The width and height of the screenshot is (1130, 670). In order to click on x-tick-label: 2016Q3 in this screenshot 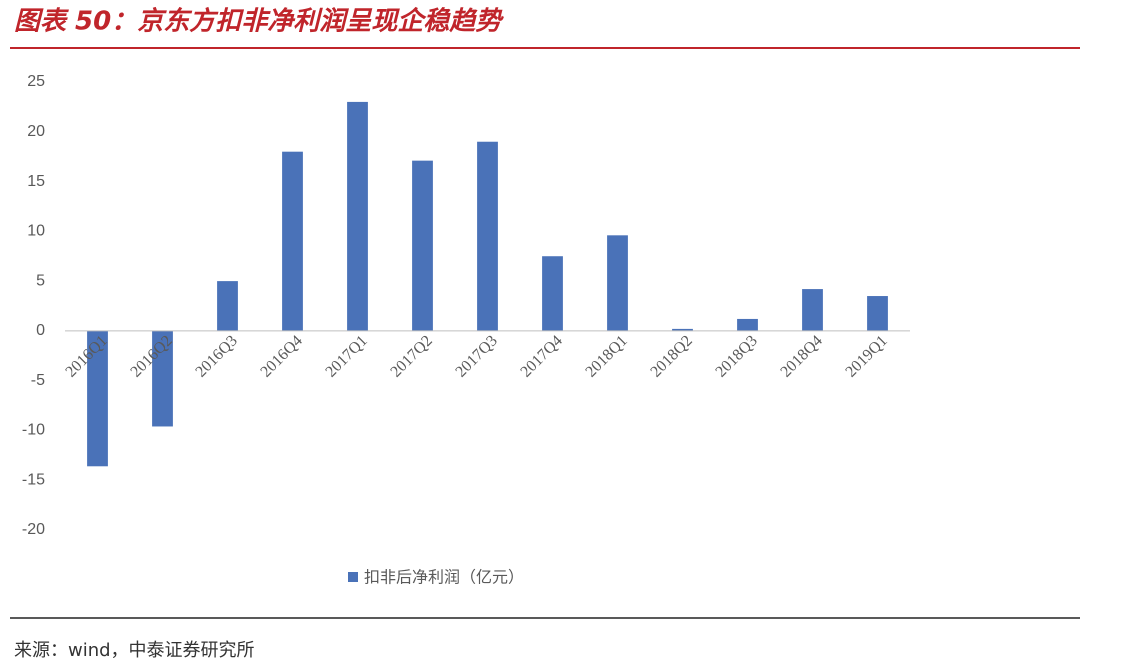, I will do `click(216, 356)`.